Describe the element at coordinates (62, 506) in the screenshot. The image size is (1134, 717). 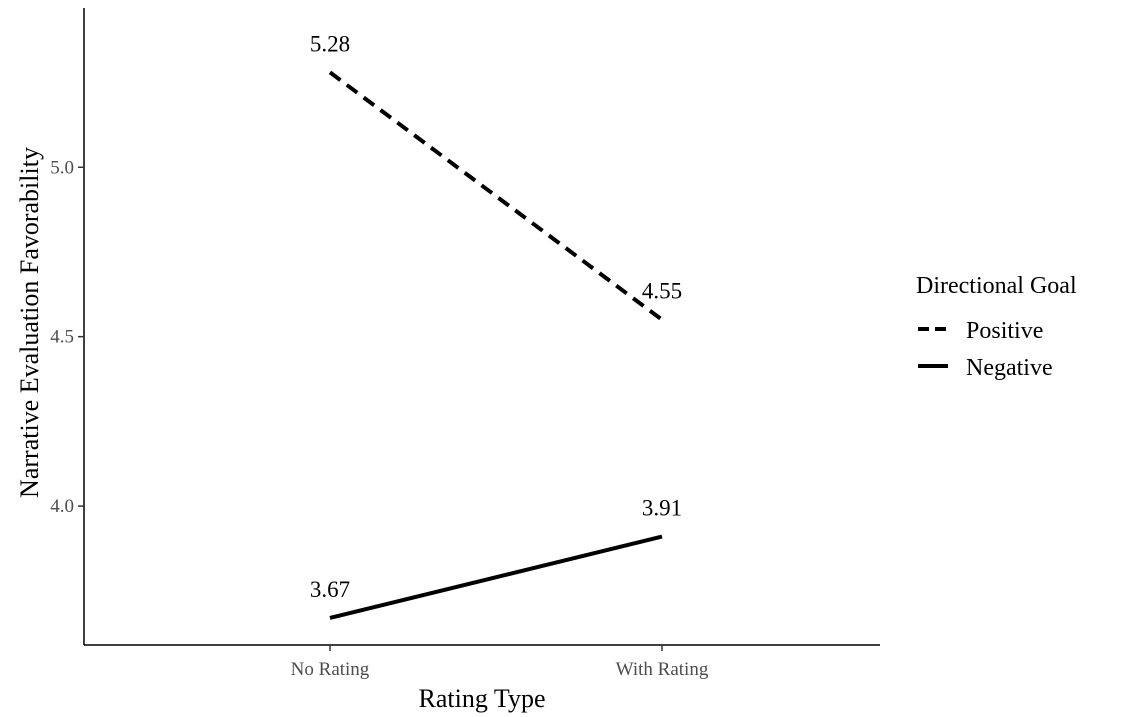
I see `y-tick-label: 4.0` at that location.